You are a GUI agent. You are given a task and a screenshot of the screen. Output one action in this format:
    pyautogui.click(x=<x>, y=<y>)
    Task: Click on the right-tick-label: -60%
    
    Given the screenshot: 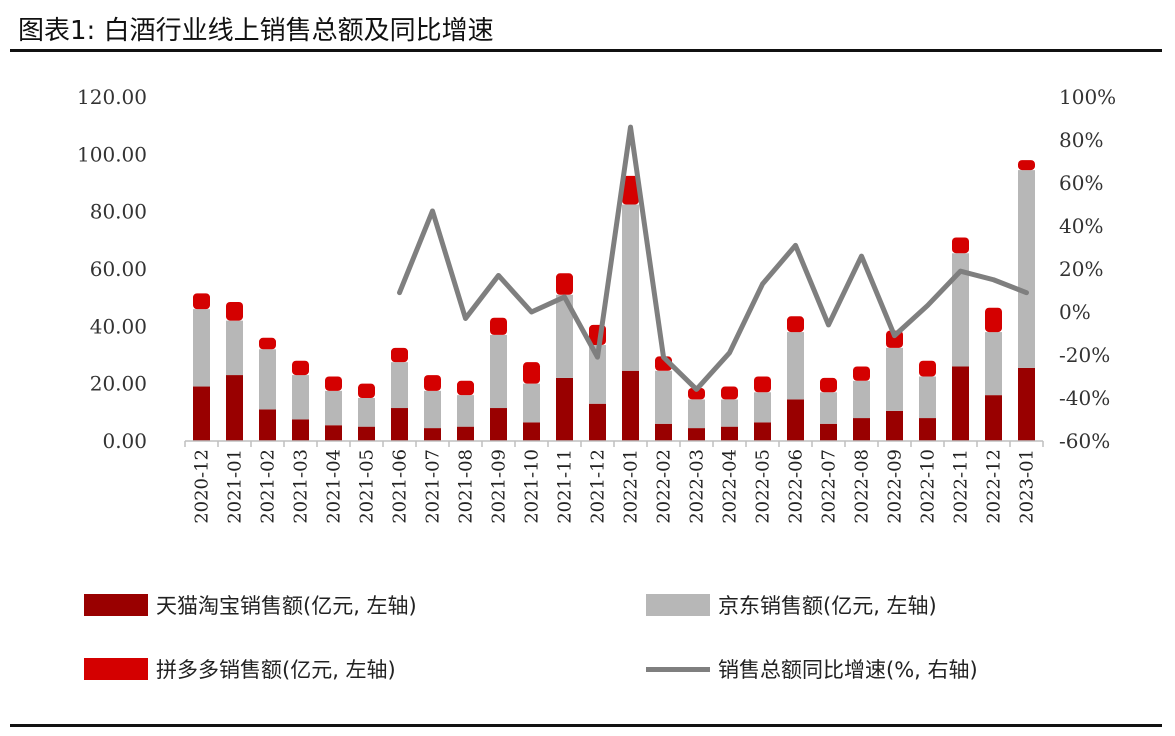 What is the action you would take?
    pyautogui.click(x=1084, y=441)
    